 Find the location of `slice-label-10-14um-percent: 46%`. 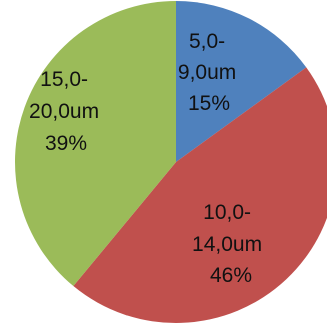

slice-label-10-14um-percent: 46% is located at coordinates (231, 275).